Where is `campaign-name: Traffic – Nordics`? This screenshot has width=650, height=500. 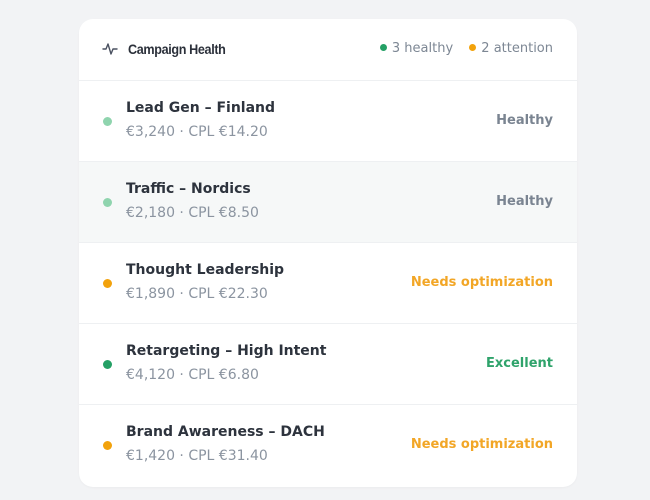
campaign-name: Traffic – Nordics is located at coordinates (188, 189).